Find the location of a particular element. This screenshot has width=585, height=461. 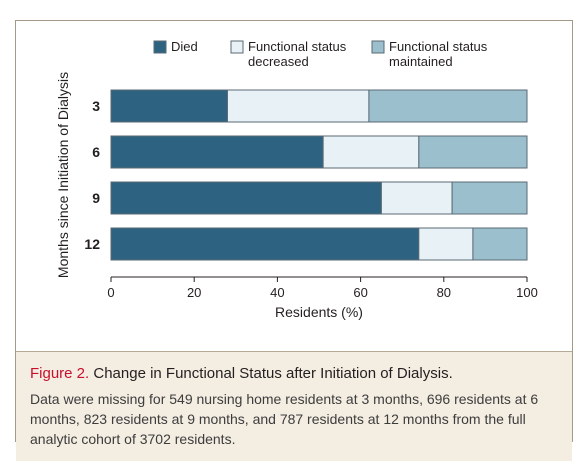

x-tick-label-60: 60 is located at coordinates (360, 292).